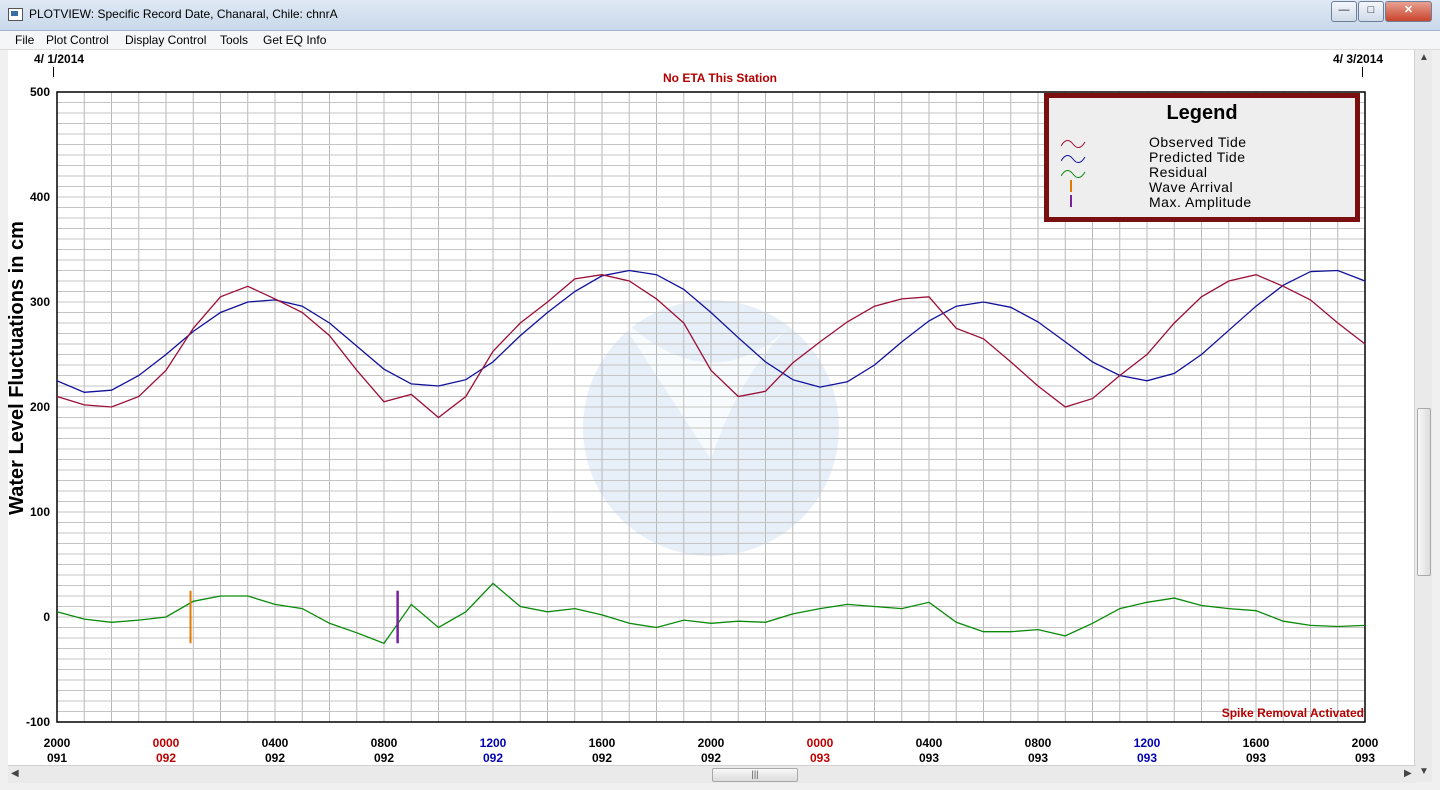 This screenshot has height=790, width=1440. I want to click on scroll-up-icon: ▲, so click(1424, 57).